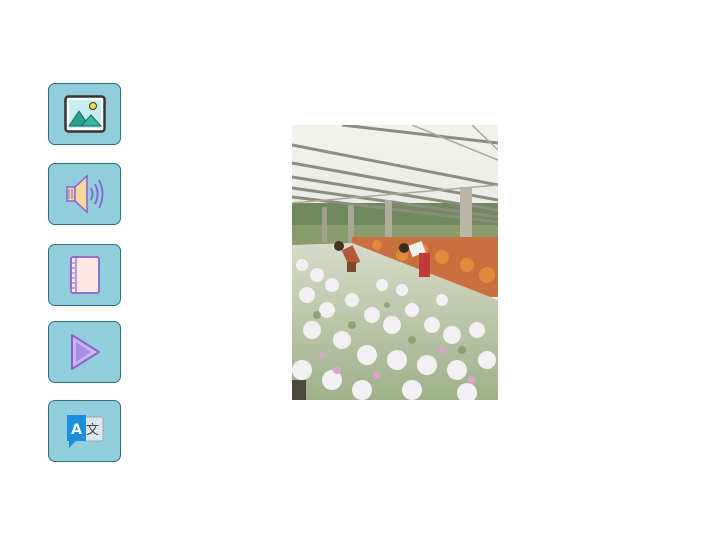  What do you see at coordinates (395, 262) in the screenshot?
I see `greenhouse-flowers-image` at bounding box center [395, 262].